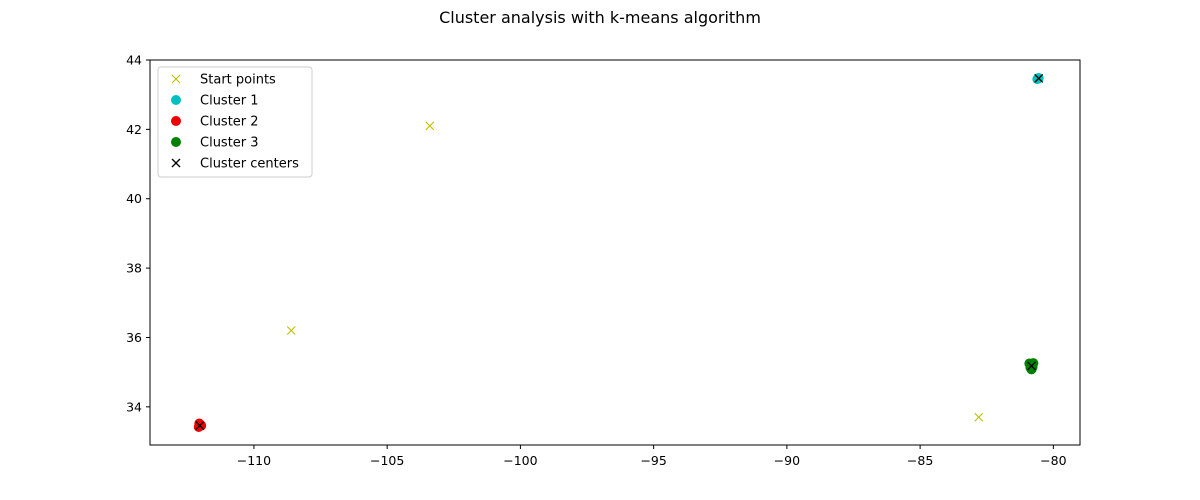  Describe the element at coordinates (520, 460) in the screenshot. I see `x-tick-label: −100` at that location.